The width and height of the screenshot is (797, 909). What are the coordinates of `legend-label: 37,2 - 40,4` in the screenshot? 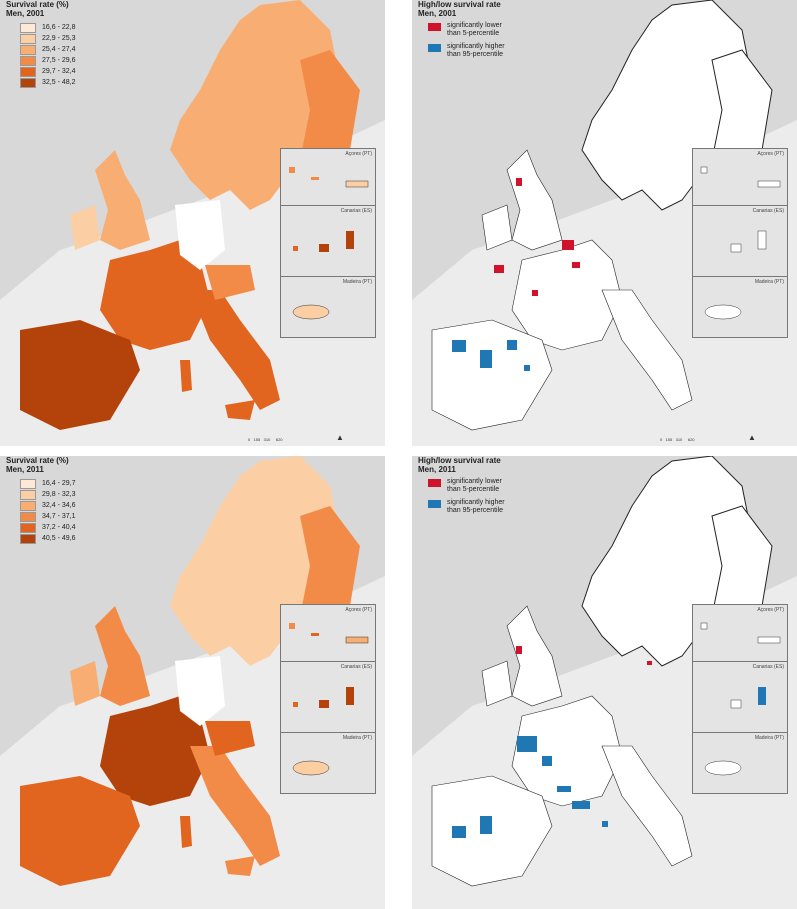 It's located at (59, 527).